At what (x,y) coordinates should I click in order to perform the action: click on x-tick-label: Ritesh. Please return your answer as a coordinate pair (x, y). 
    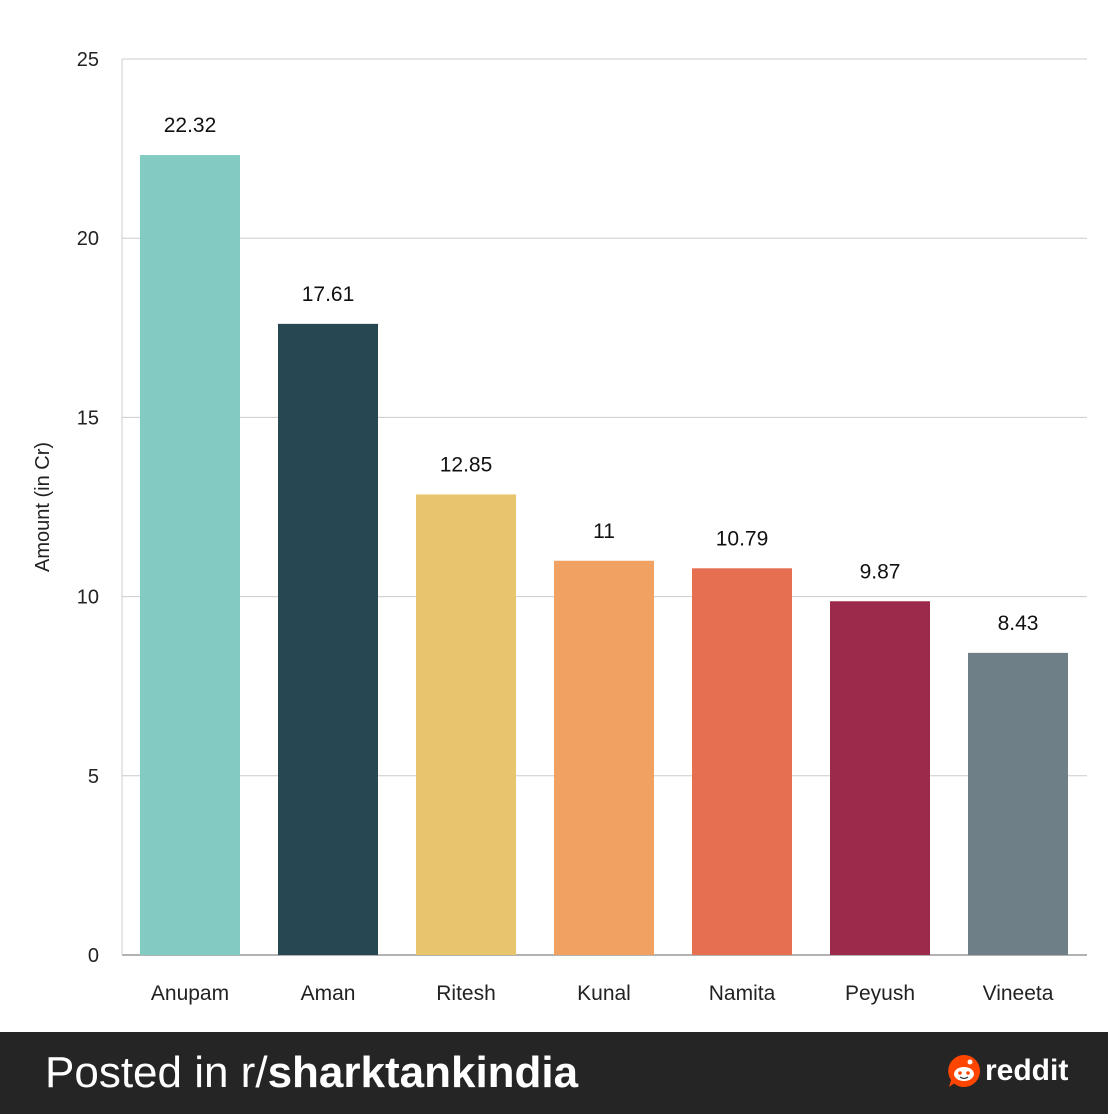
    Looking at the image, I should click on (466, 993).